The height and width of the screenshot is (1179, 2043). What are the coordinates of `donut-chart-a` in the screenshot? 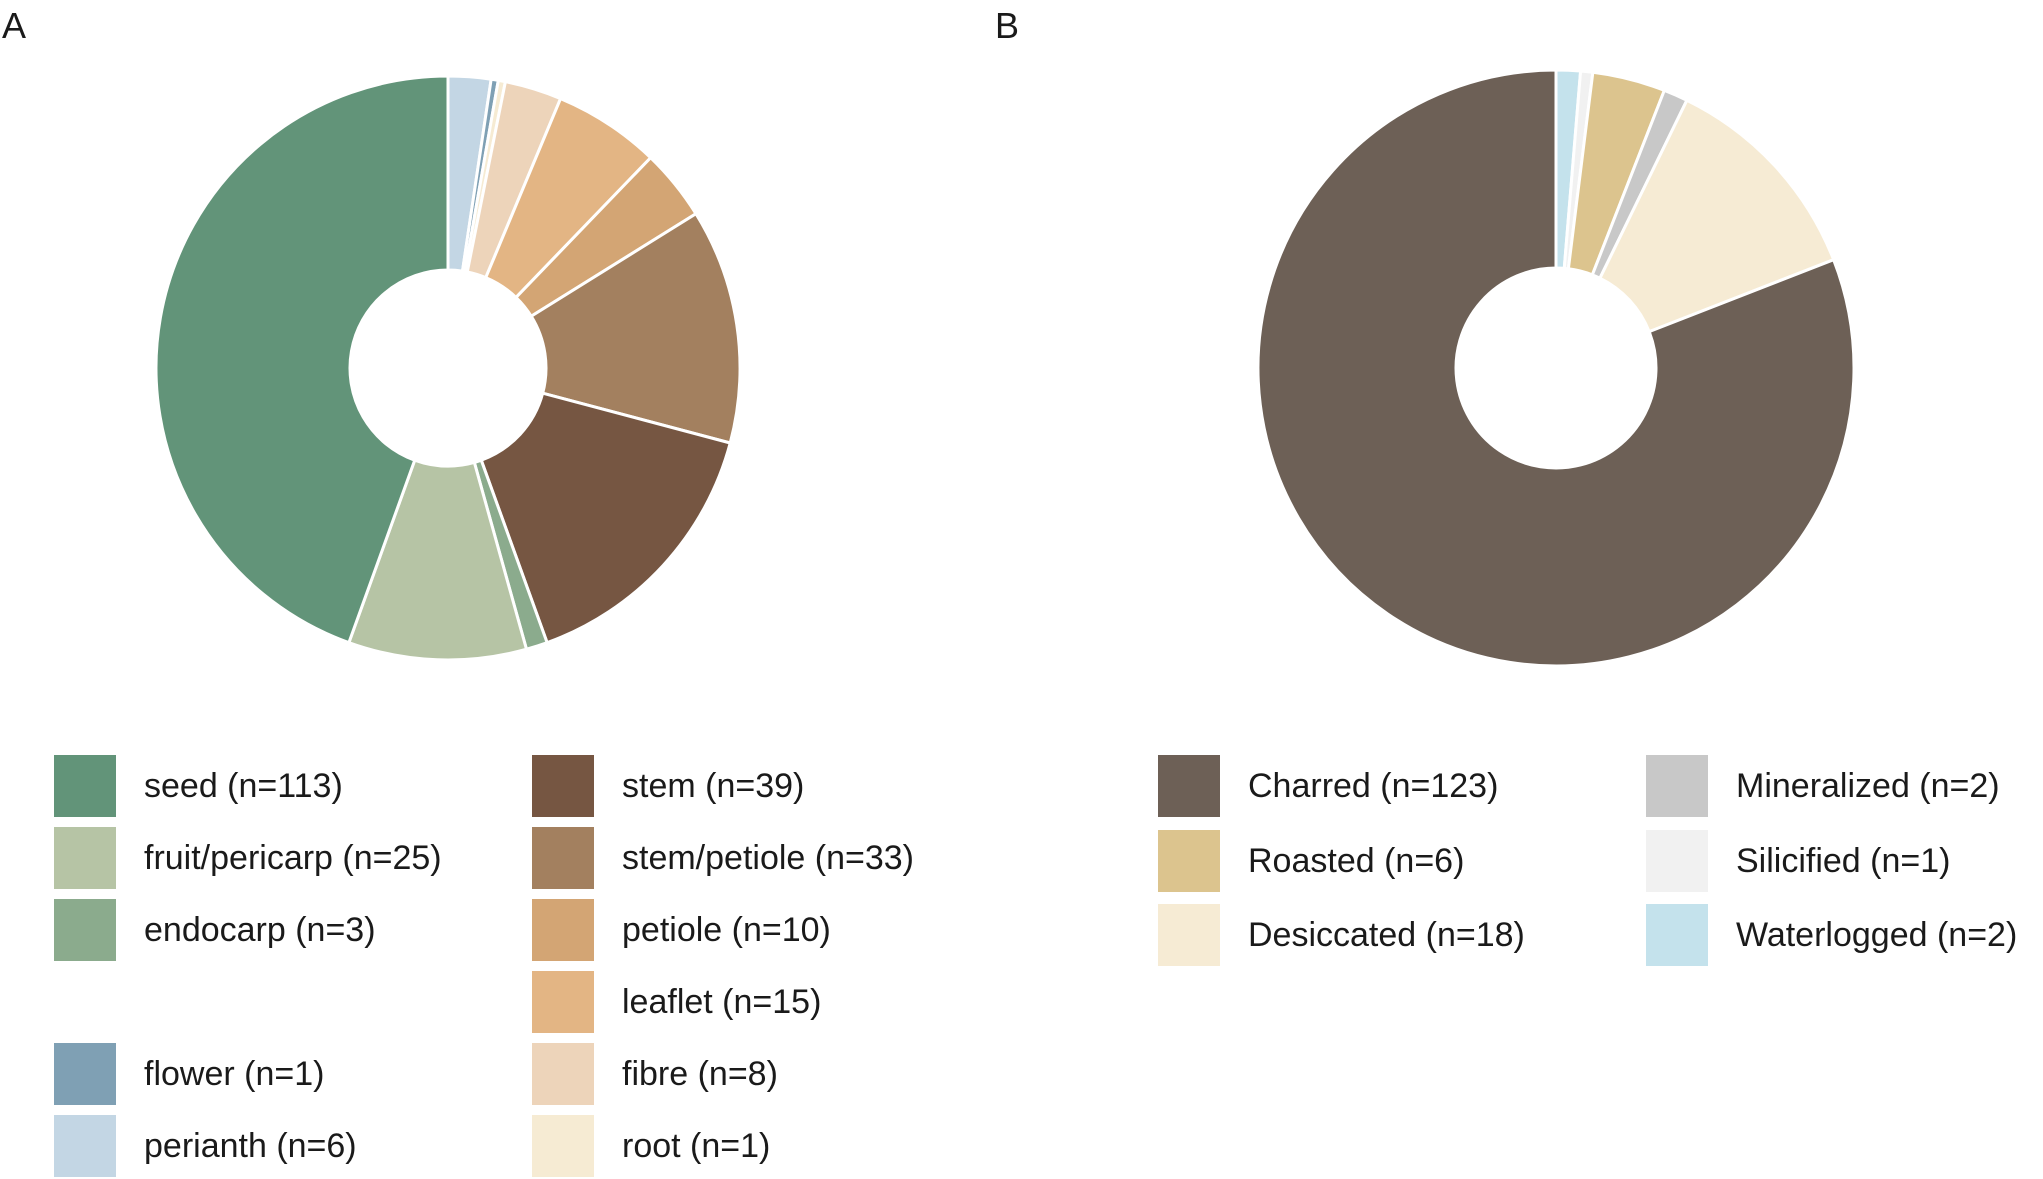 It's located at (448, 368).